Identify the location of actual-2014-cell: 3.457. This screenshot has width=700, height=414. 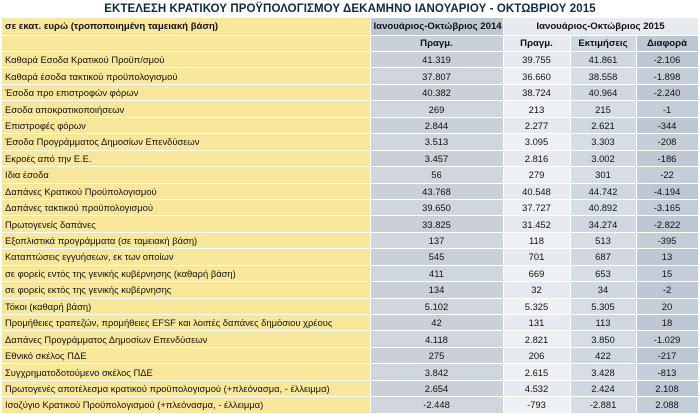
(437, 159).